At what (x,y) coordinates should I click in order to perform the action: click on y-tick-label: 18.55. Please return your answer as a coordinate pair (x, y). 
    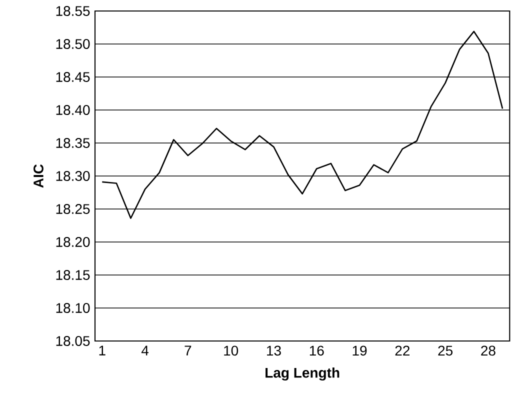
    Looking at the image, I should click on (73, 11).